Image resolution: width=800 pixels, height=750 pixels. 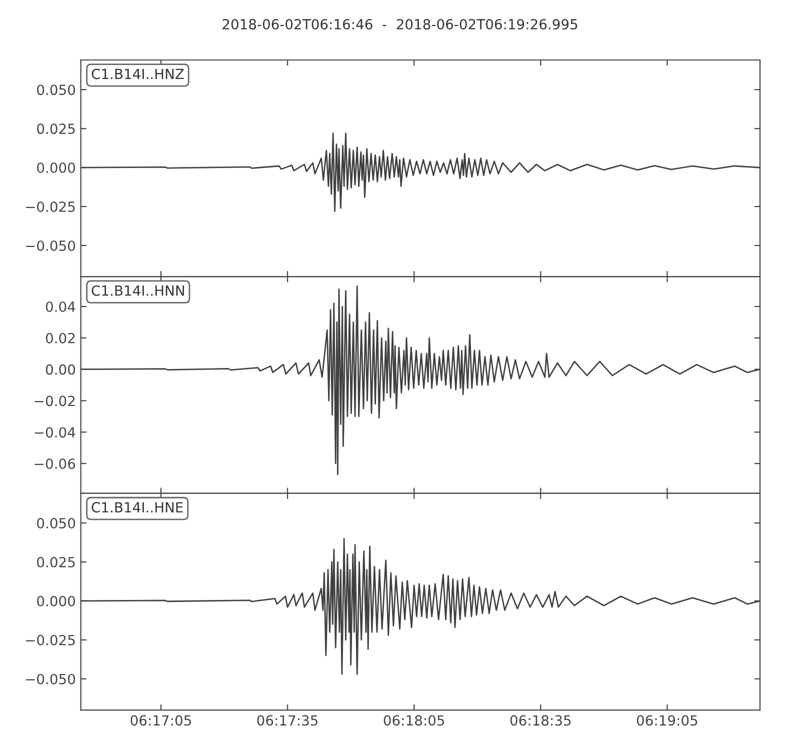 What do you see at coordinates (54, 401) in the screenshot?
I see `y-tick-label: −0.02` at bounding box center [54, 401].